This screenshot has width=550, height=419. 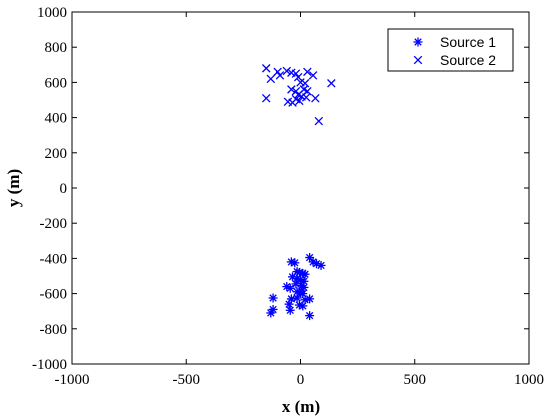 What do you see at coordinates (54, 224) in the screenshot?
I see `y-tick-label: -200` at bounding box center [54, 224].